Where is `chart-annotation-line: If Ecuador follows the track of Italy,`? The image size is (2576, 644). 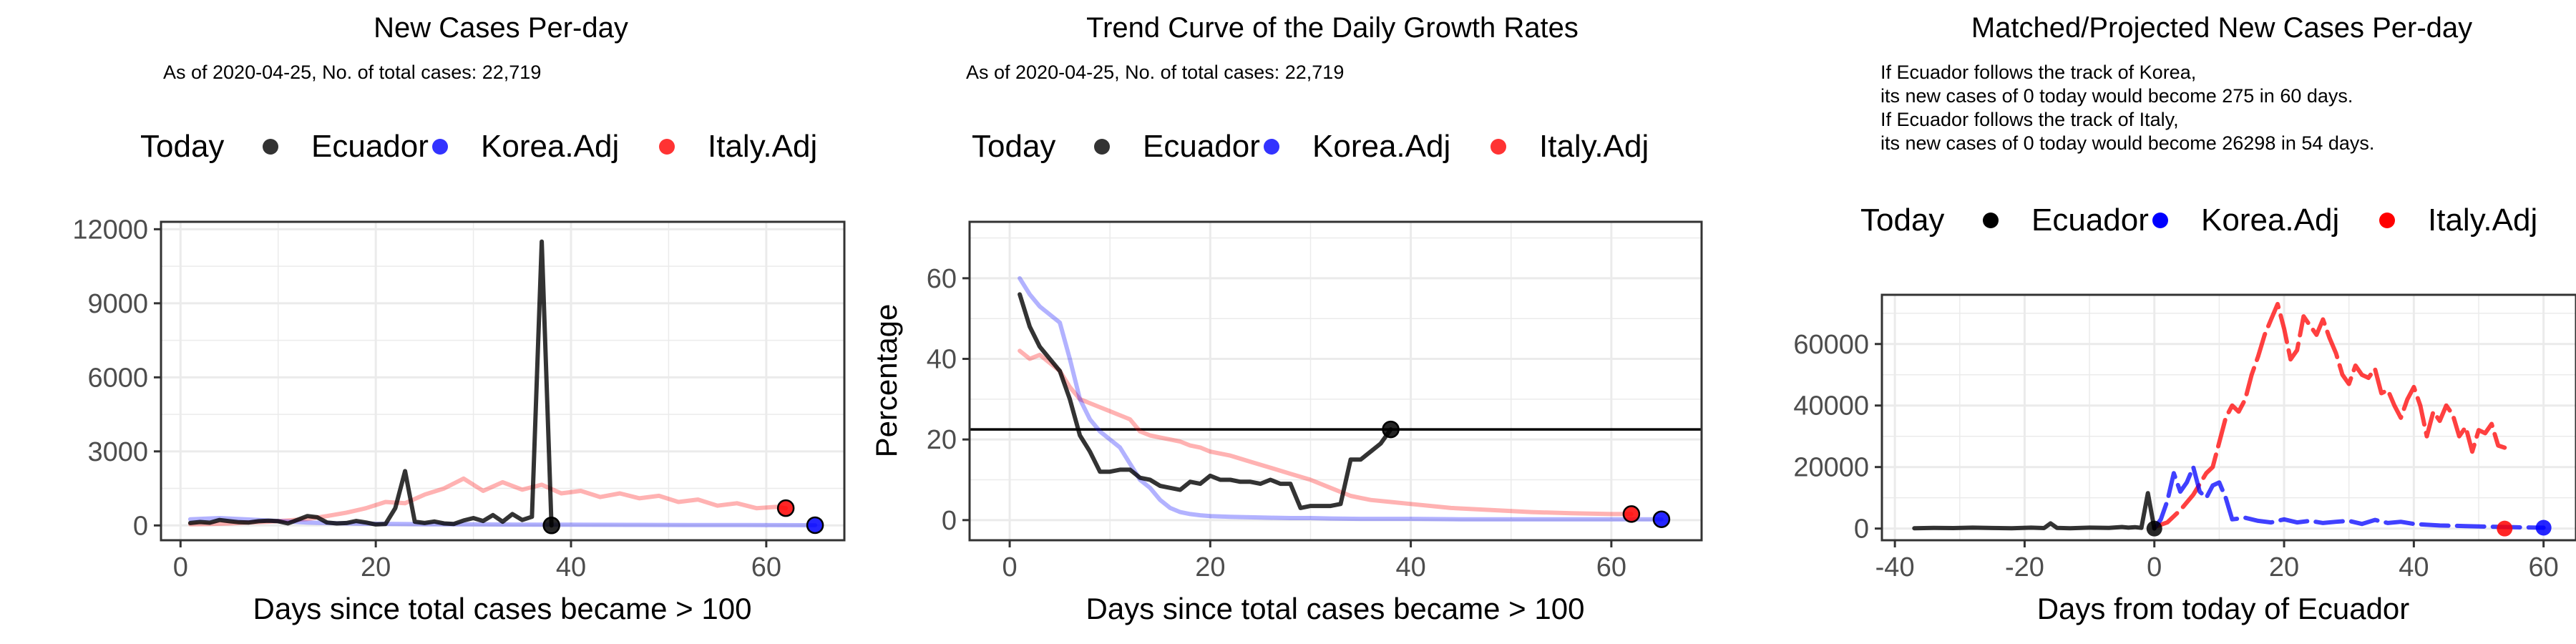
chart-annotation-line: If Ecuador follows the track of Italy, is located at coordinates (2029, 119).